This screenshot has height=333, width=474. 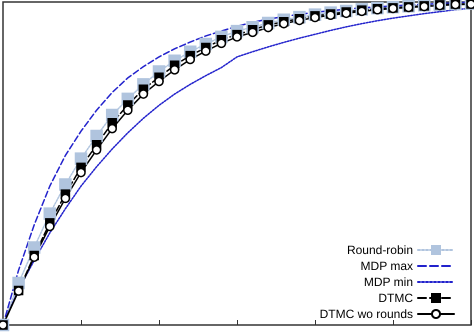 I want to click on legend-label: Round-robin, so click(x=379, y=250).